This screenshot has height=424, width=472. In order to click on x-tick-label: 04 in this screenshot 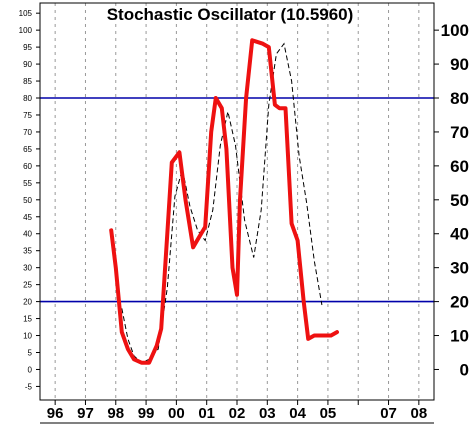, I will do `click(297, 413)`.